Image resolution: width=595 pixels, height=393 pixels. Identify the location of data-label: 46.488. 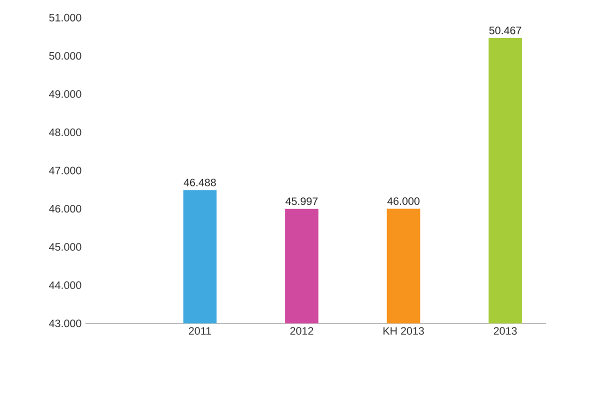
(200, 182).